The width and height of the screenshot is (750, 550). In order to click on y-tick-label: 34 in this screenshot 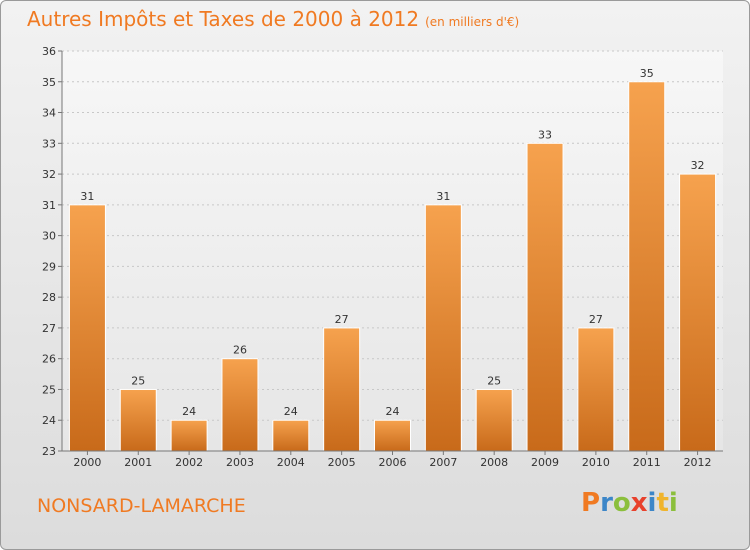, I will do `click(49, 113)`.